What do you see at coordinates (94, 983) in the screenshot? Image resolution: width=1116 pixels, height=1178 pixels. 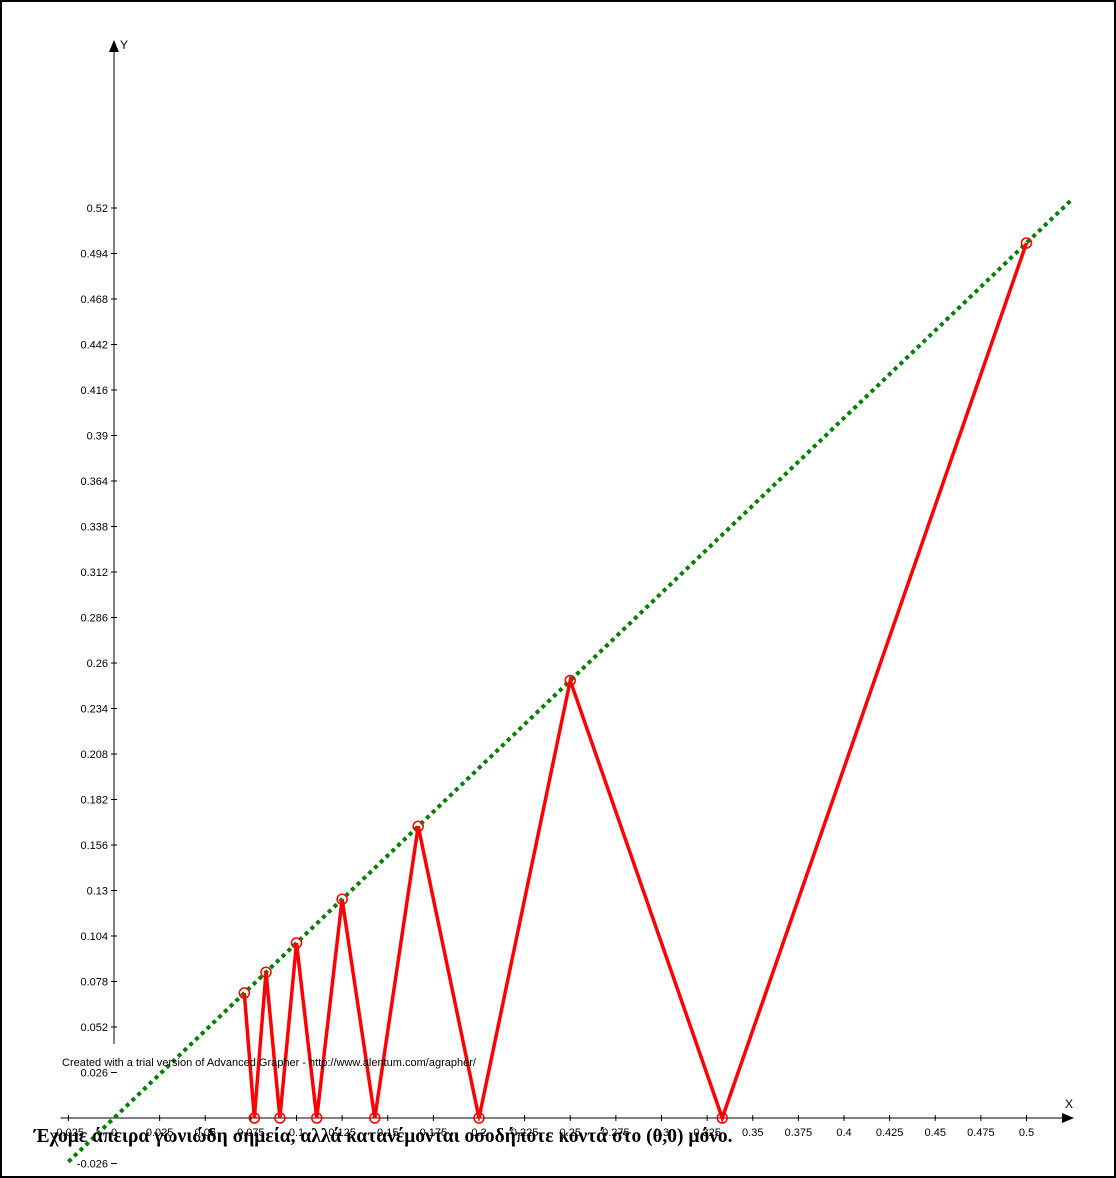 I see `y-tick-label: 0.078` at bounding box center [94, 983].